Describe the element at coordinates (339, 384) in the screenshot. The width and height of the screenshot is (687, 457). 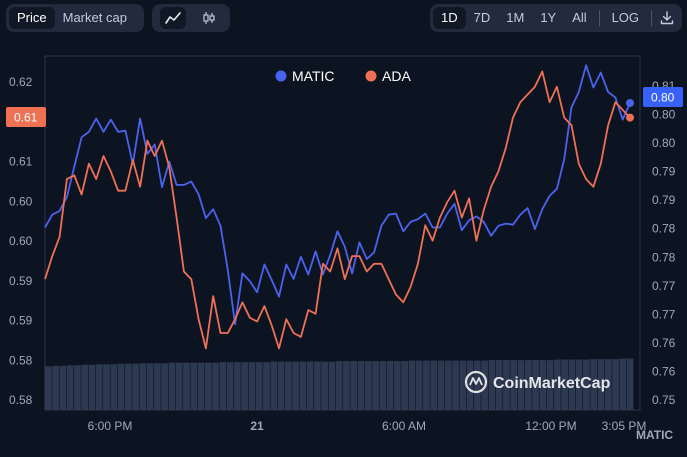
I see `volume-bars` at that location.